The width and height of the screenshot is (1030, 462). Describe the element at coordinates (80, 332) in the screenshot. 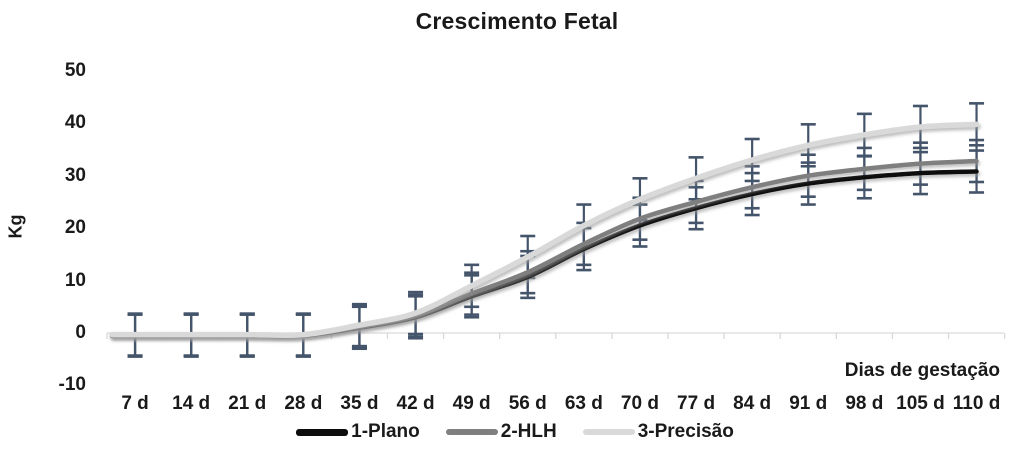

I see `y-axis-tick-label: 0` at that location.